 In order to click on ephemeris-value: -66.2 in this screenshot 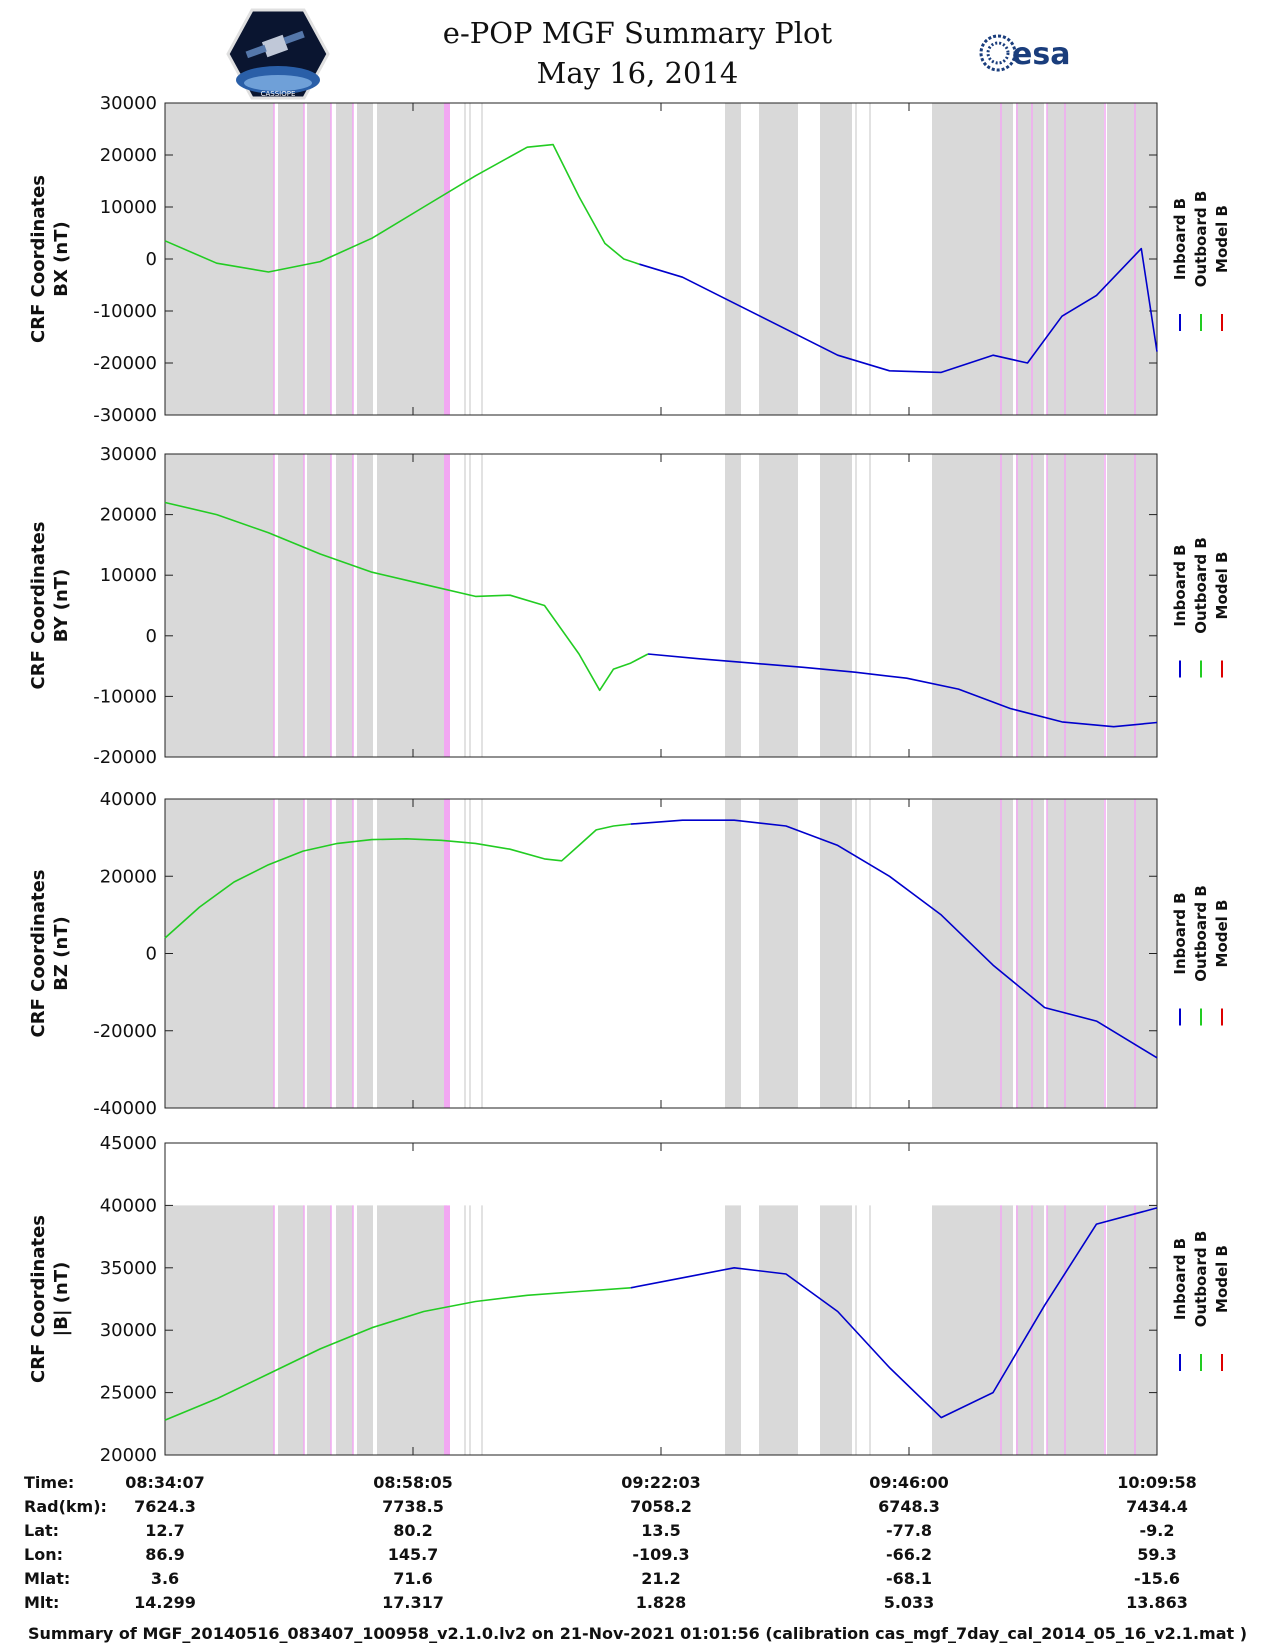, I will do `click(909, 1554)`.